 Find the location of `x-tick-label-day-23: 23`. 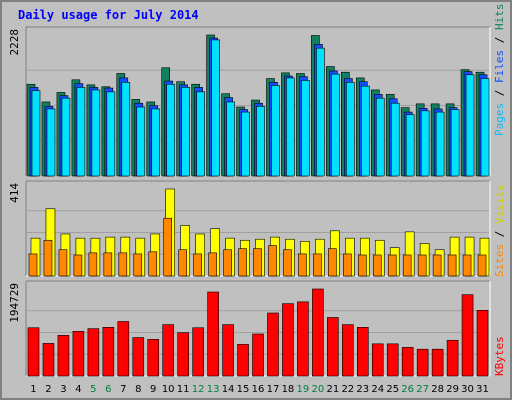

x-tick-label-day-23: 23 is located at coordinates (362, 389).